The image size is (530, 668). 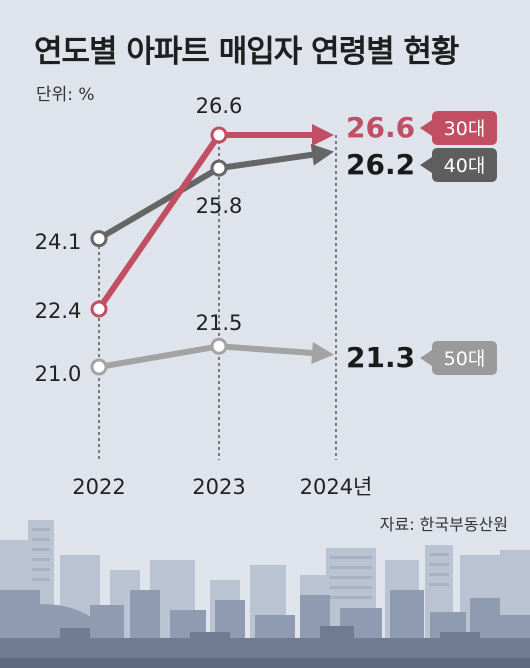 I want to click on data-label-30s-2023: 26.6, so click(x=219, y=106).